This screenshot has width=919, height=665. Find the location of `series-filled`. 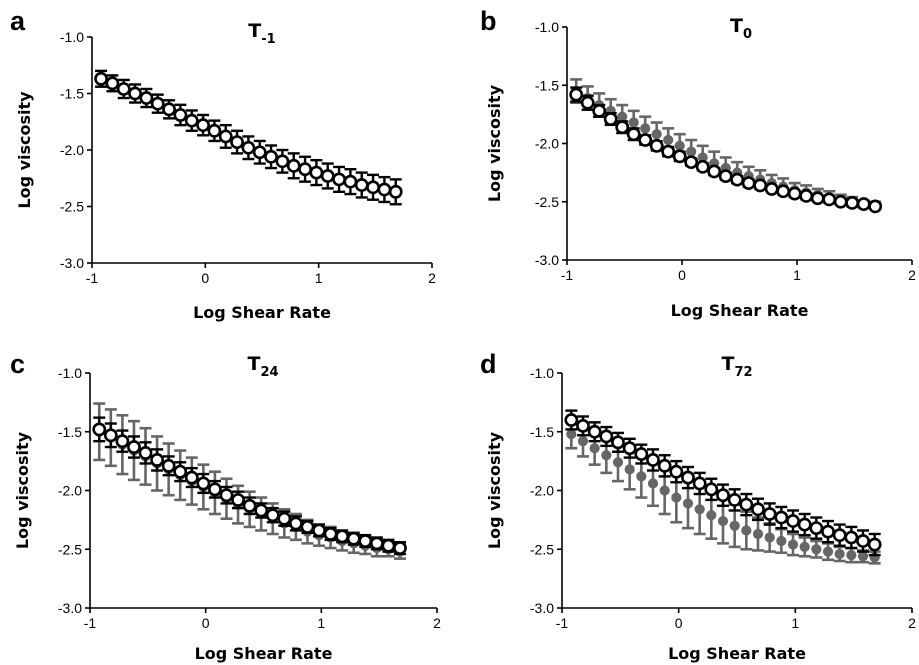

series-filled is located at coordinates (726, 144).